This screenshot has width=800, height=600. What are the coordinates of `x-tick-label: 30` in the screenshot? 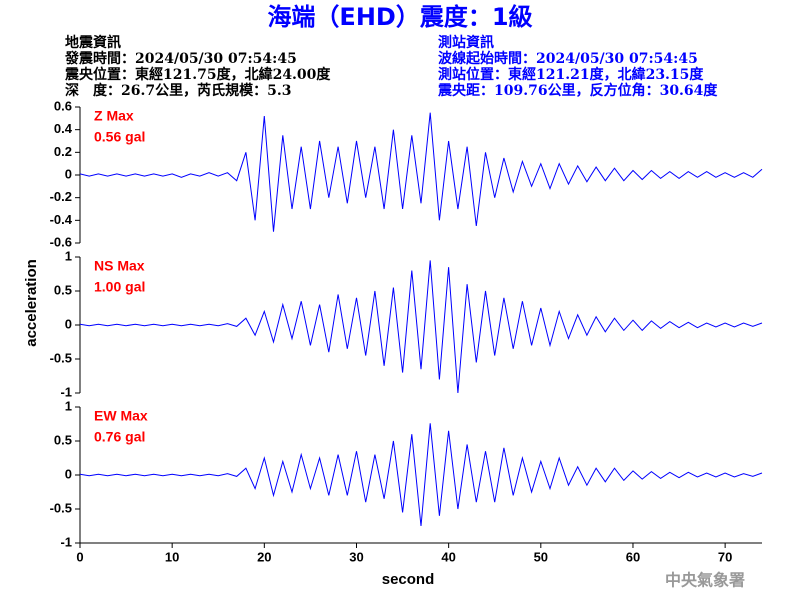 It's located at (356, 556).